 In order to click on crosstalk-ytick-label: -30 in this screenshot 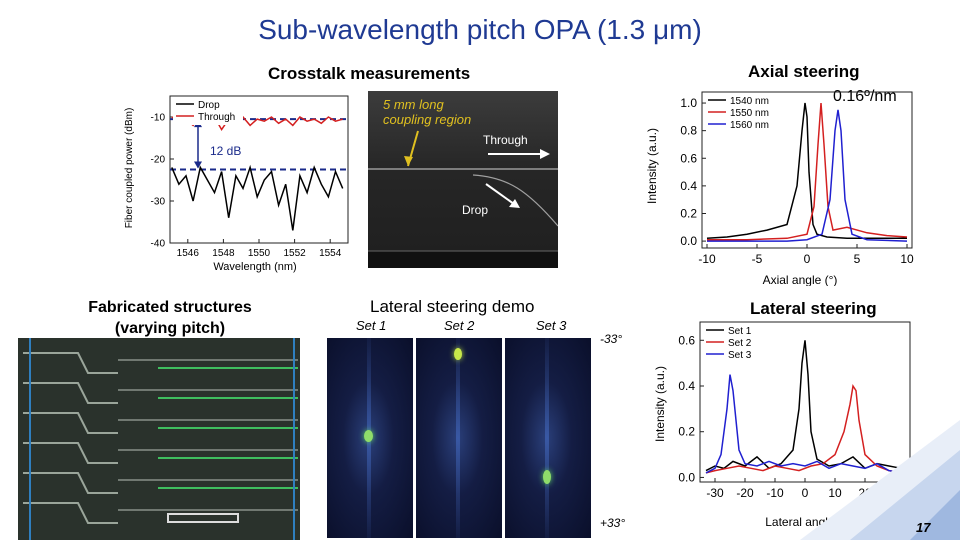, I will do `click(158, 201)`.